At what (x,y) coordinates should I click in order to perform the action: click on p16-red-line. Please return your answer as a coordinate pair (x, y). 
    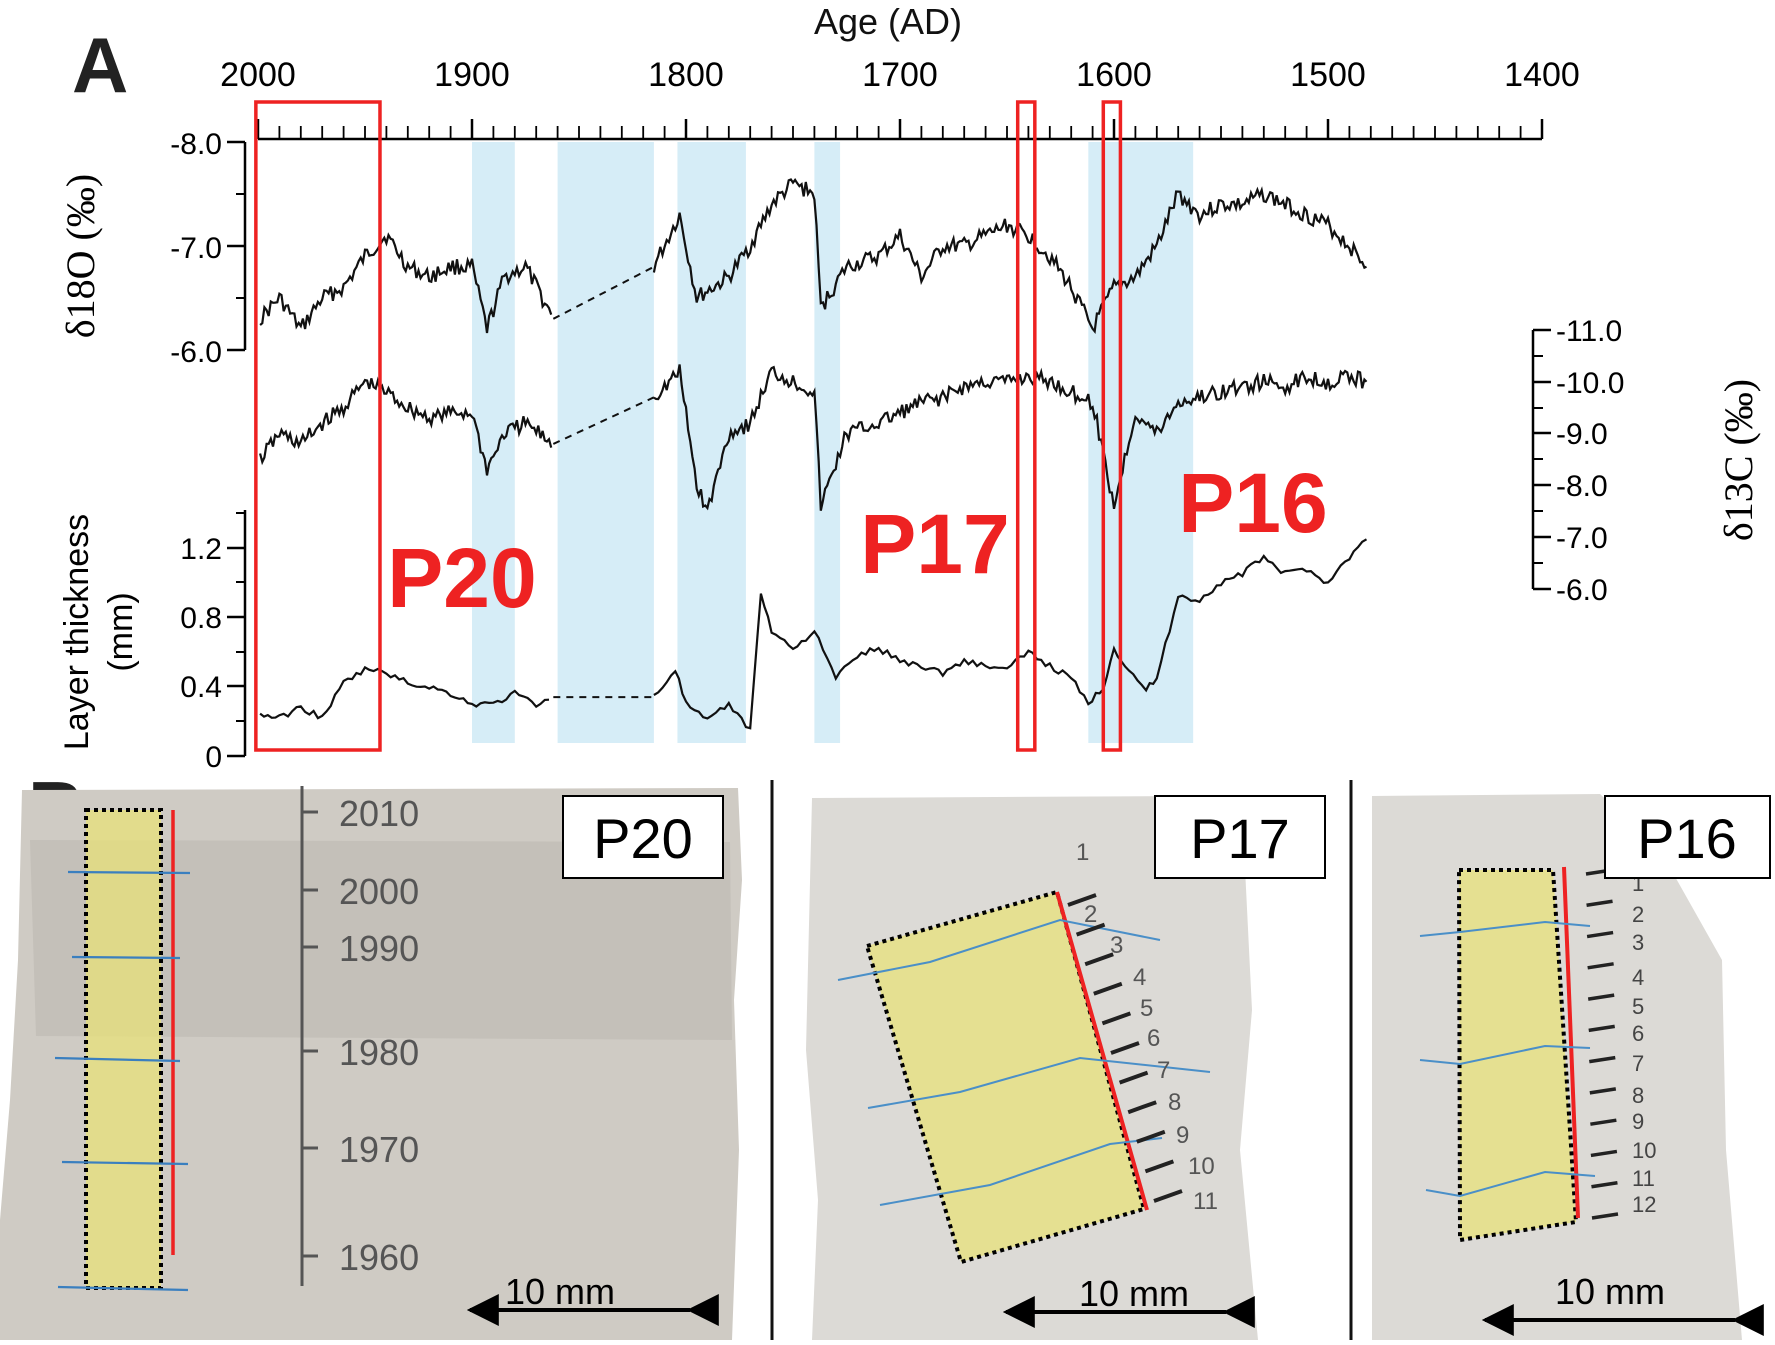
    Looking at the image, I should click on (1571, 1042).